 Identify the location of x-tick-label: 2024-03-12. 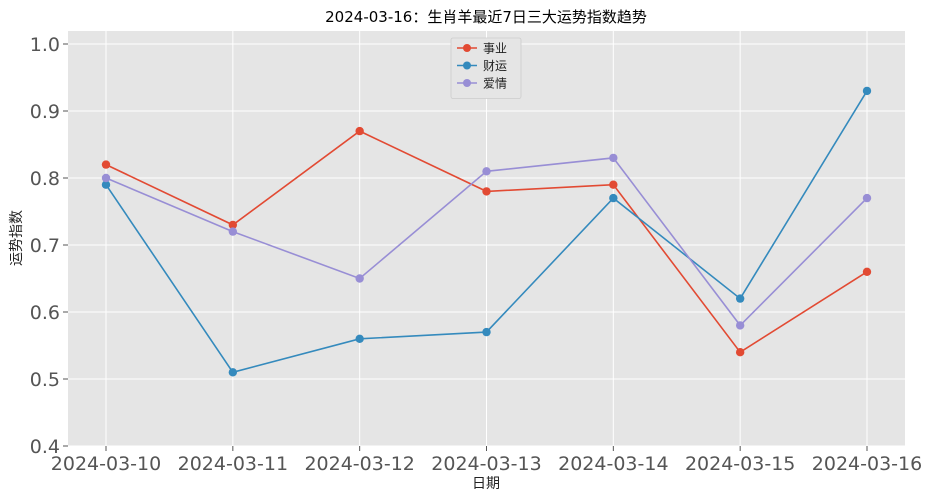
(359, 464).